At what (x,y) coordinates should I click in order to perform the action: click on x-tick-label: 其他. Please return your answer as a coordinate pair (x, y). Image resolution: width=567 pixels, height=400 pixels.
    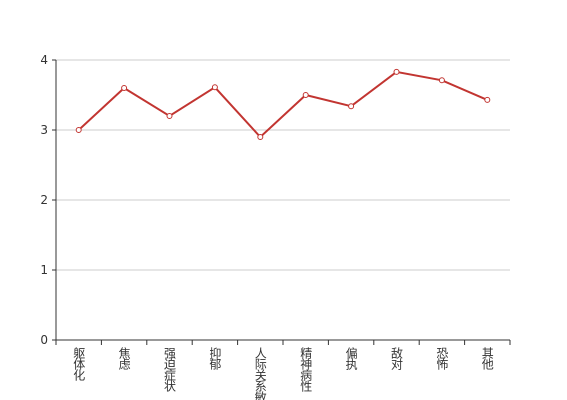
    Looking at the image, I should click on (487, 358).